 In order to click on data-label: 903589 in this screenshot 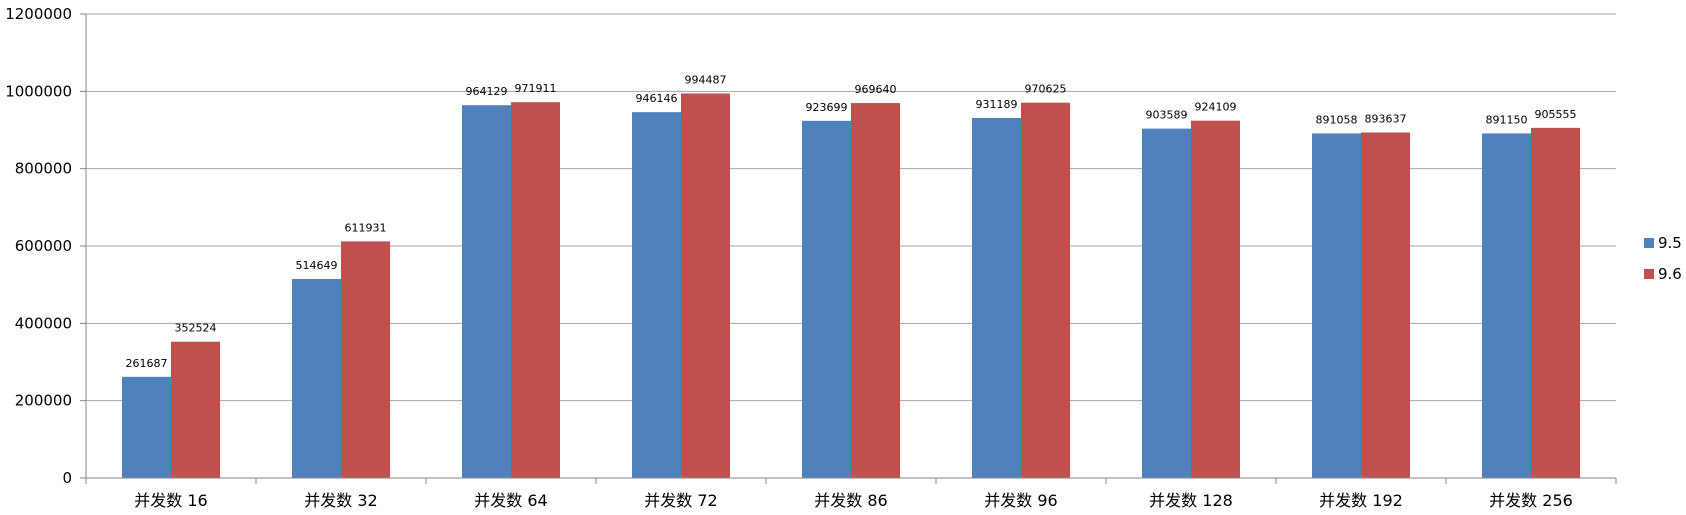, I will do `click(1167, 115)`.